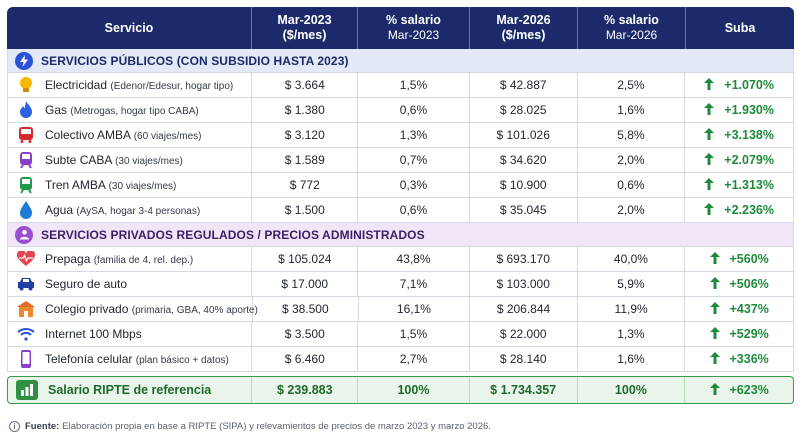 The image size is (800, 439). I want to click on salary-share-2023: 0,3%, so click(414, 185).